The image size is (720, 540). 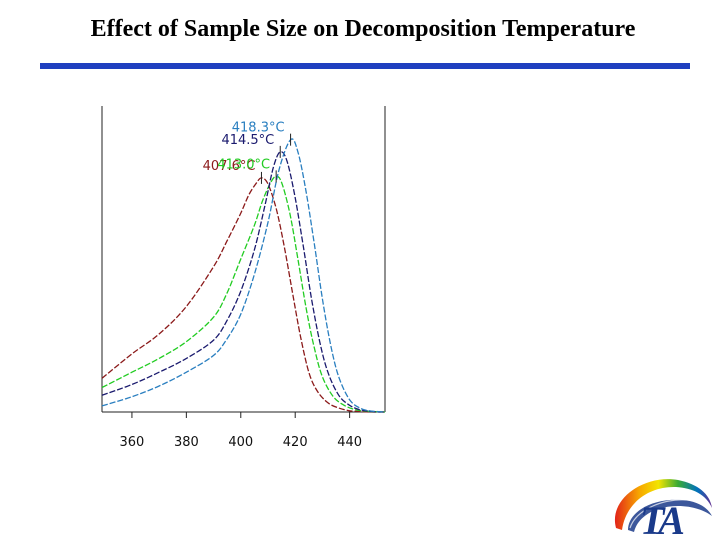 I want to click on x-tick-label: 360, so click(x=132, y=442).